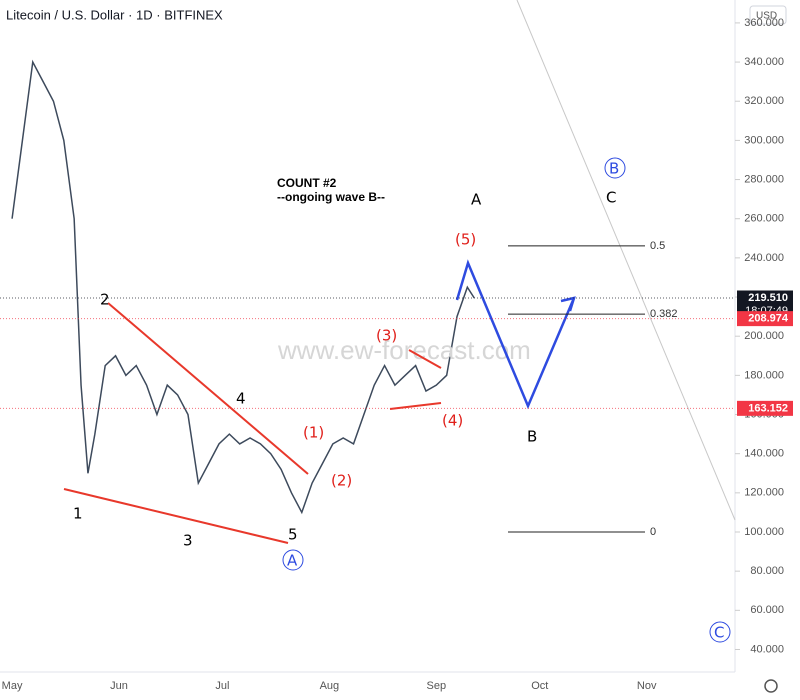 The height and width of the screenshot is (700, 800). What do you see at coordinates (114, 14) in the screenshot?
I see `symbol-title: Litecoin / U.S. Dollar · 1D · BITFINEX` at bounding box center [114, 14].